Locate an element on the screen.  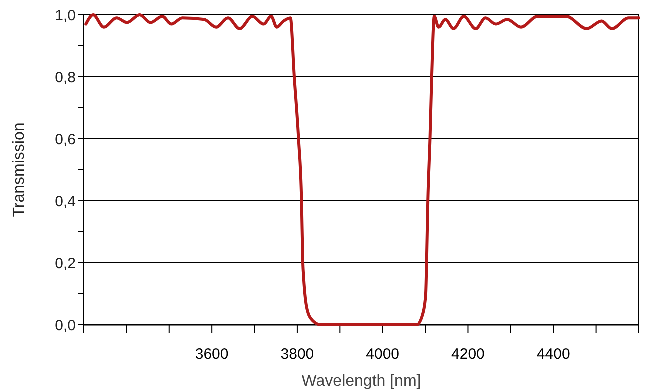
y-tick-label: 0,2 is located at coordinates (65, 263).